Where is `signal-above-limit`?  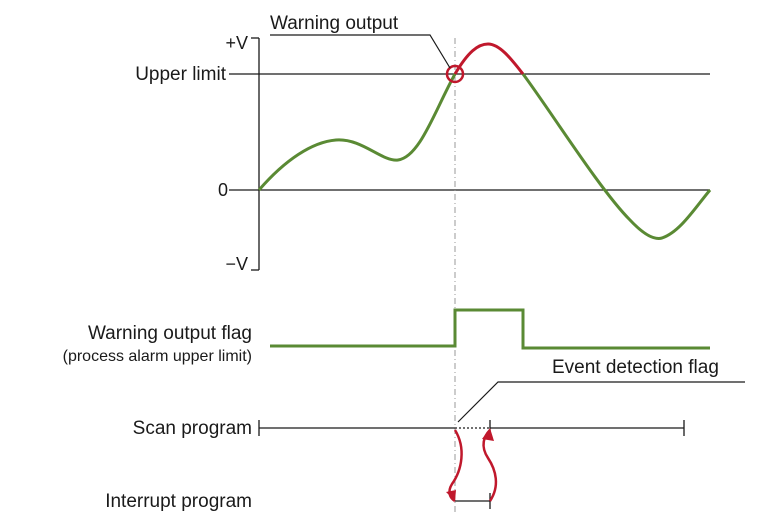 signal-above-limit is located at coordinates (489, 58).